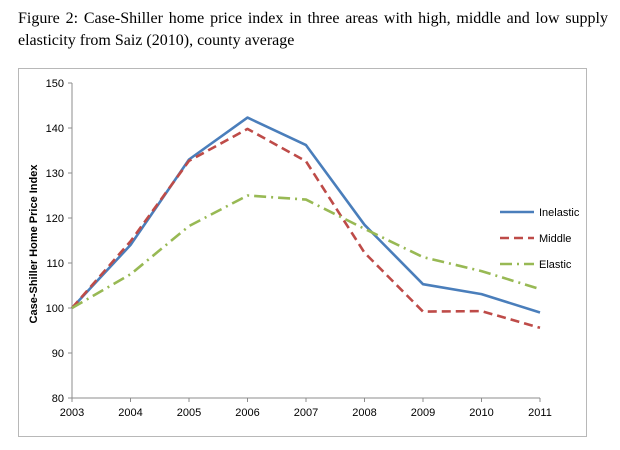 This screenshot has width=620, height=450. I want to click on y-tick-label: 120, so click(55, 219).